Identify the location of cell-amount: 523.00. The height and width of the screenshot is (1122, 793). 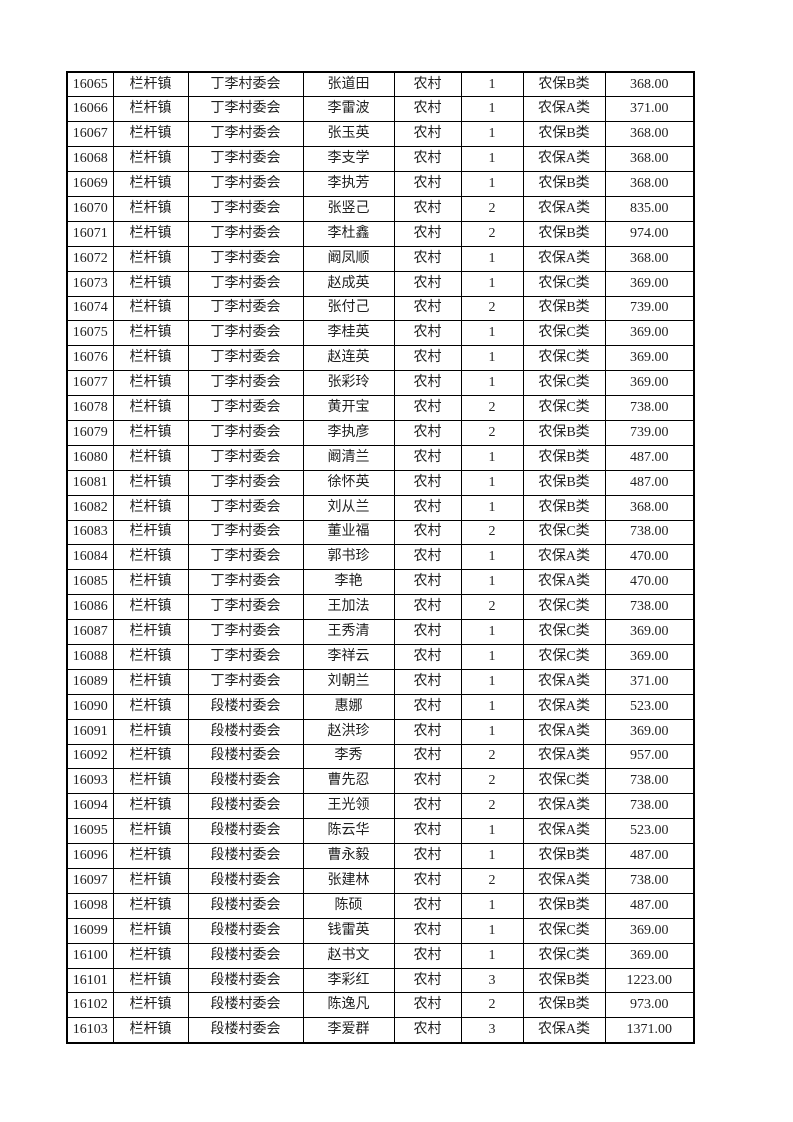
(649, 706).